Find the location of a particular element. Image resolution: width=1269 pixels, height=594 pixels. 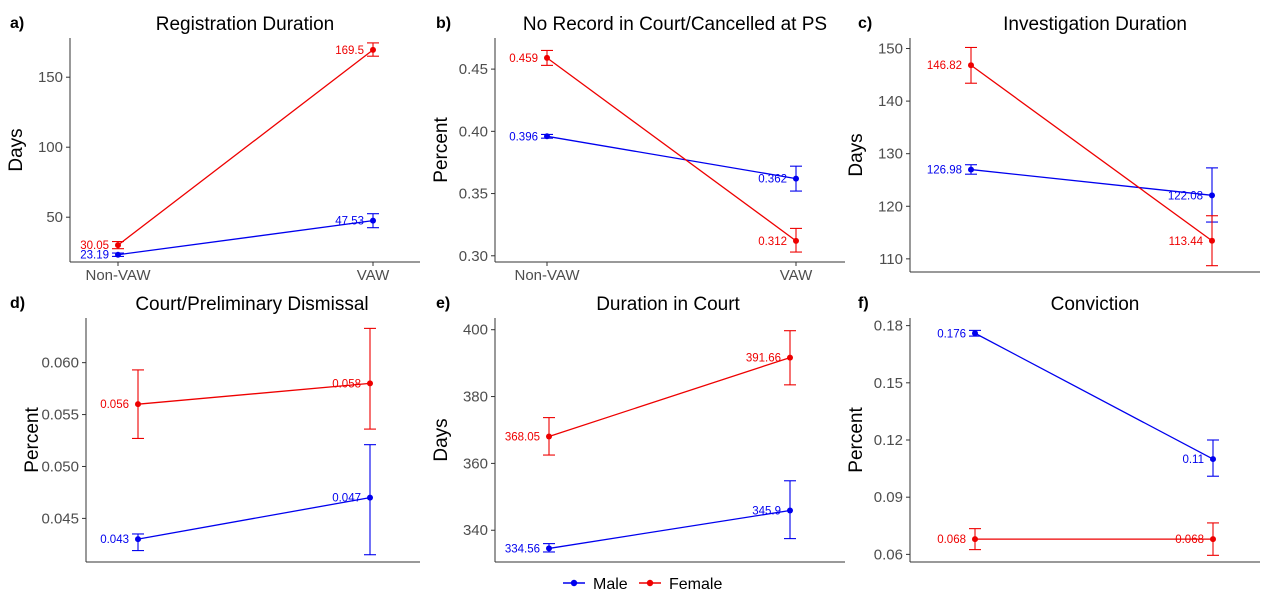

x-tick-label: Non-VAW is located at coordinates (118, 275).